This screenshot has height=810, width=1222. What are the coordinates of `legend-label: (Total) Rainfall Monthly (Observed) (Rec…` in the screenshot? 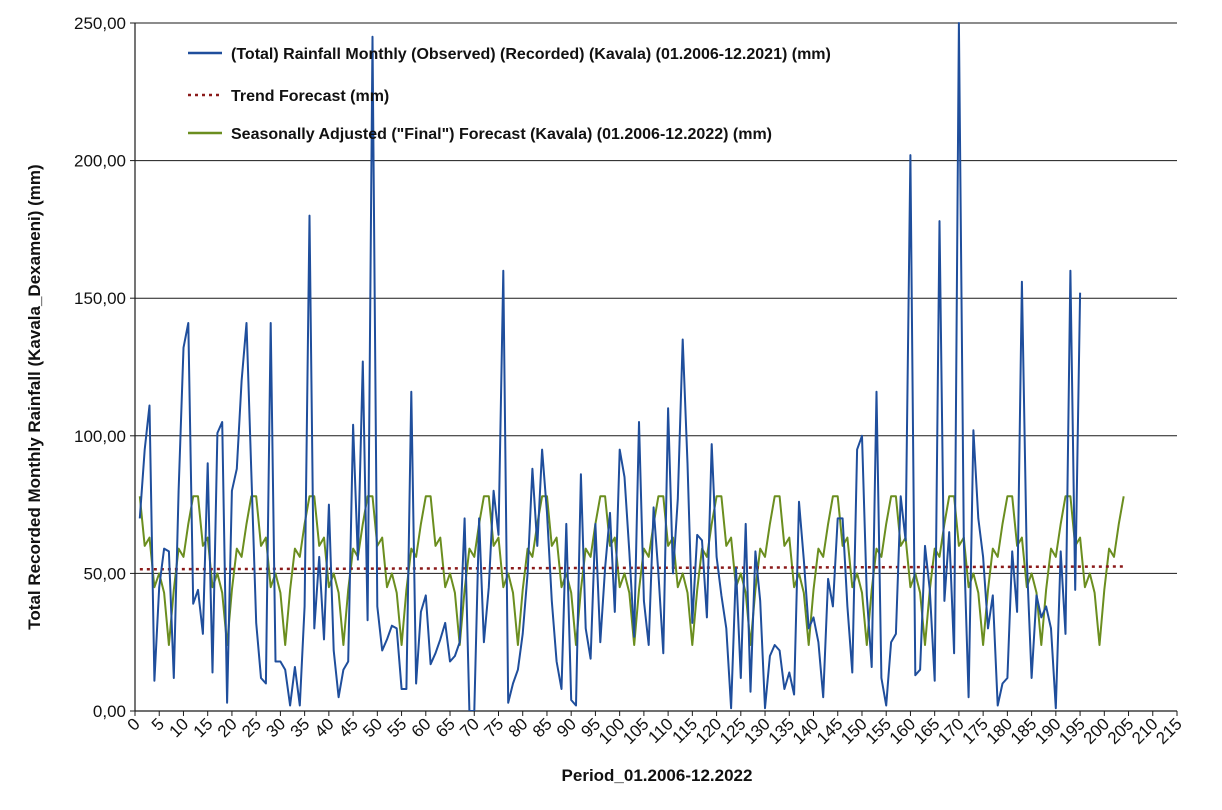 It's located at (531, 54).